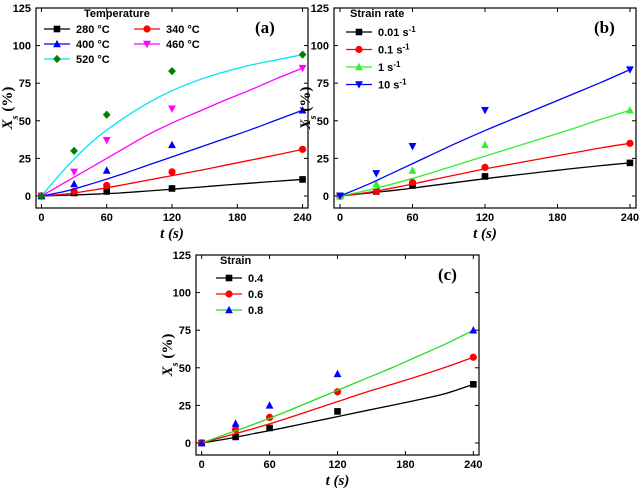  I want to click on legend-entry: 0.8, so click(239, 311).